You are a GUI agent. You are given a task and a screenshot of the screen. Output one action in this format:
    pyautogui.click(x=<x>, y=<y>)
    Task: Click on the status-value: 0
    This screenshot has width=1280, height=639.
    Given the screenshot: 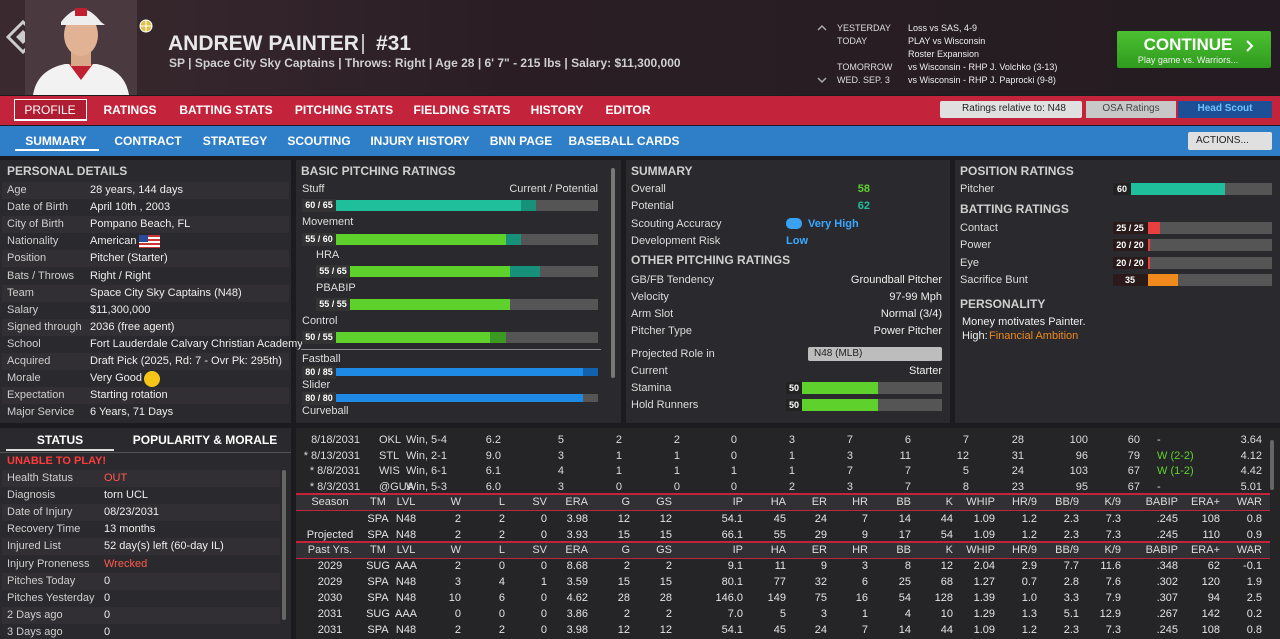 What is the action you would take?
    pyautogui.click(x=107, y=597)
    